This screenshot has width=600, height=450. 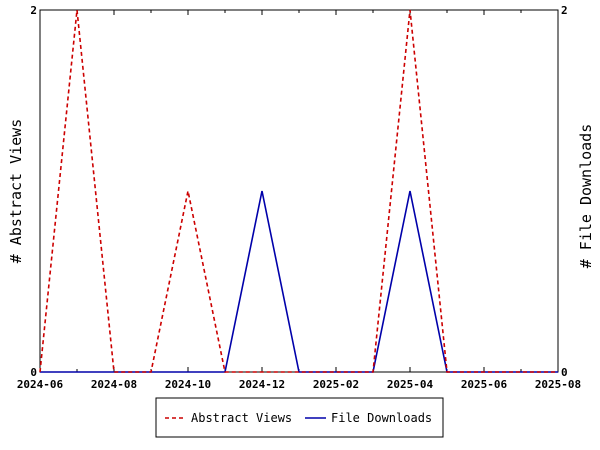 I want to click on legend-box, so click(x=299, y=417).